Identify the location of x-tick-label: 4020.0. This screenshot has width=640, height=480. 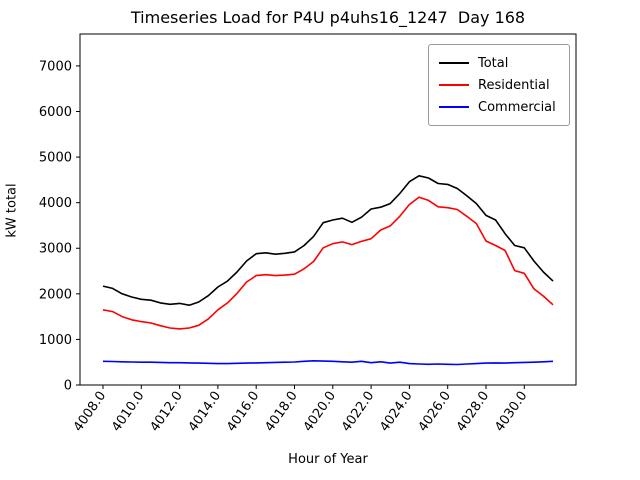
(320, 412).